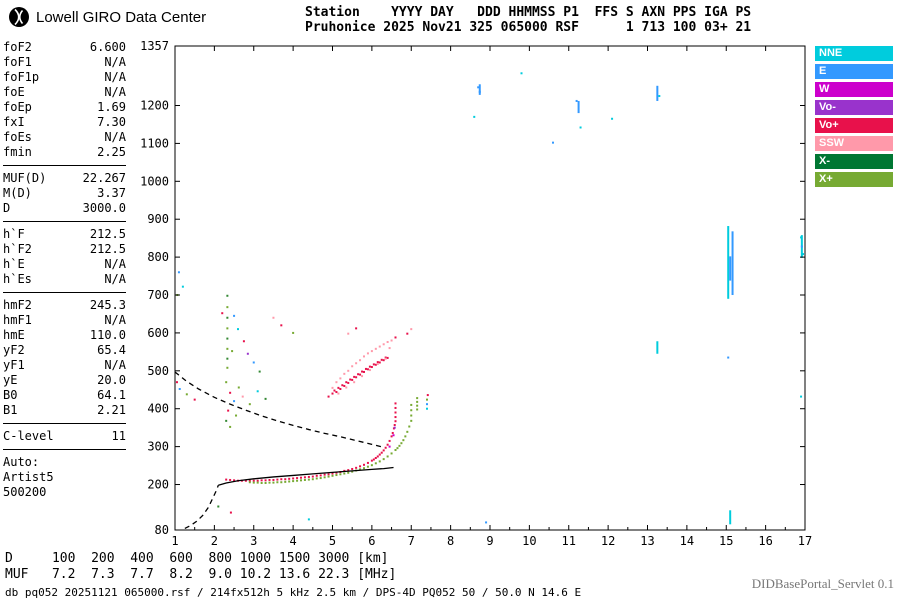  I want to click on param-value: N/A, so click(115, 137).